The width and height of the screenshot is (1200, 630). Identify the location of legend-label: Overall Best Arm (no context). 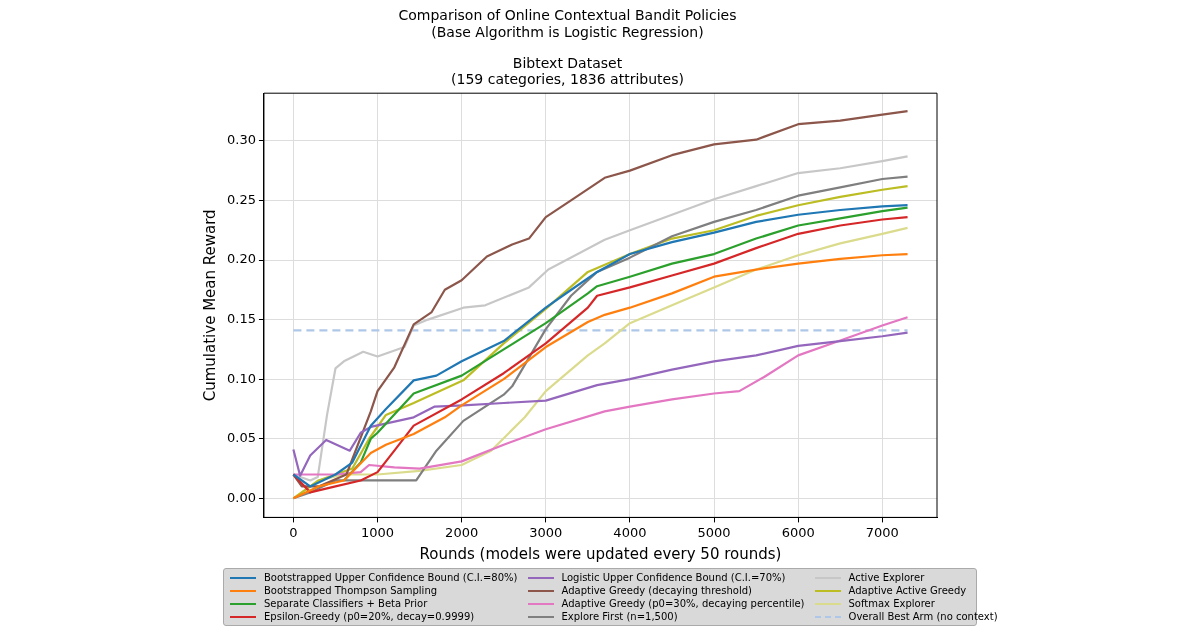
(923, 616).